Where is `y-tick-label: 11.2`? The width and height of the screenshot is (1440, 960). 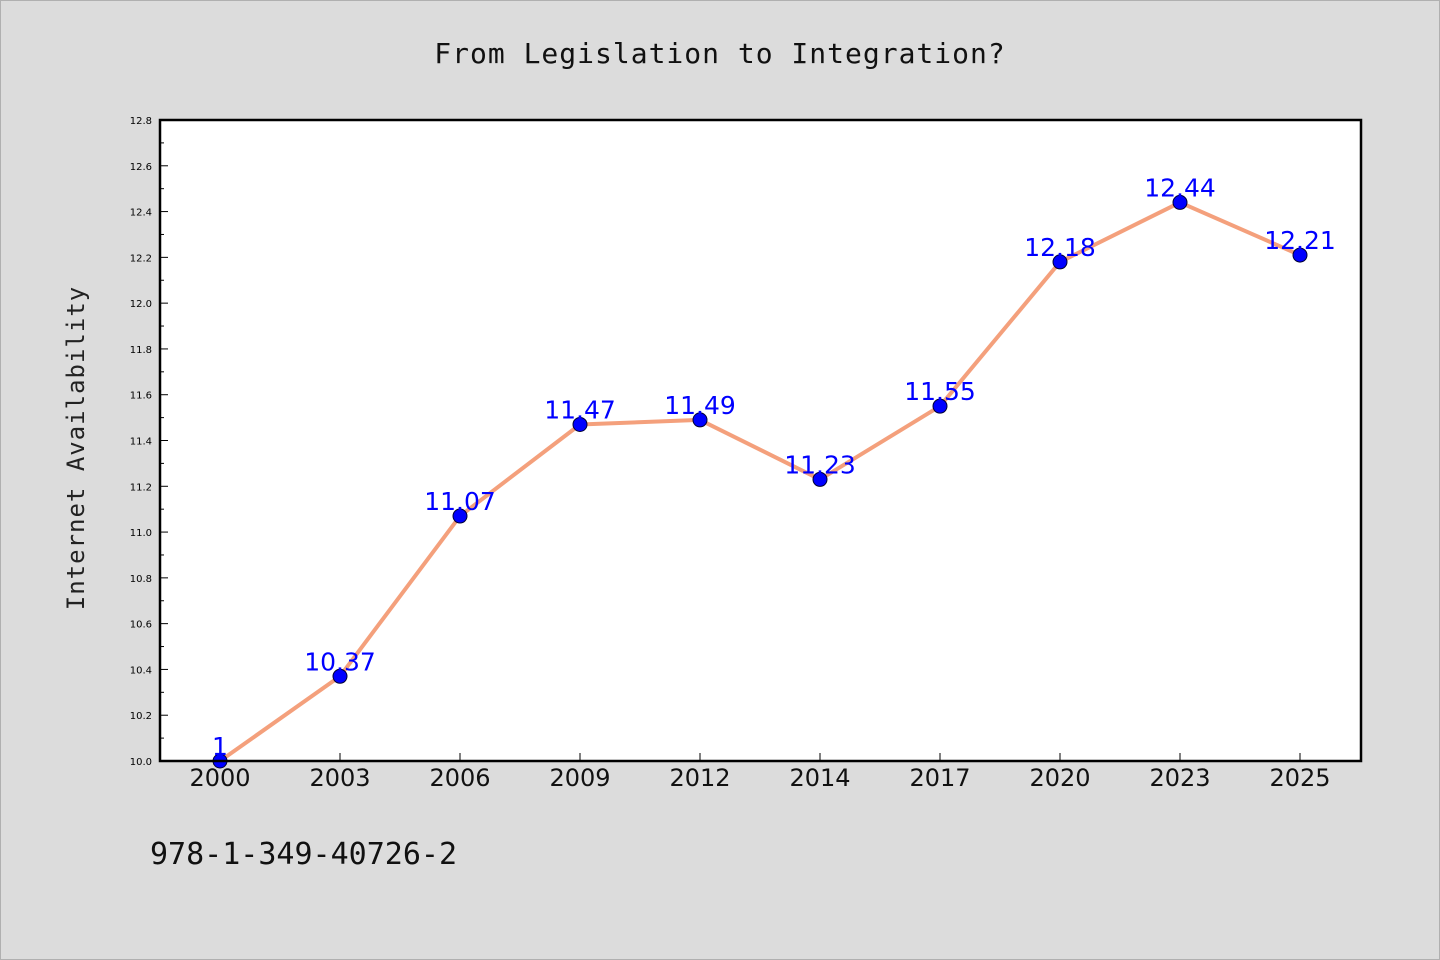 y-tick-label: 11.2 is located at coordinates (141, 487).